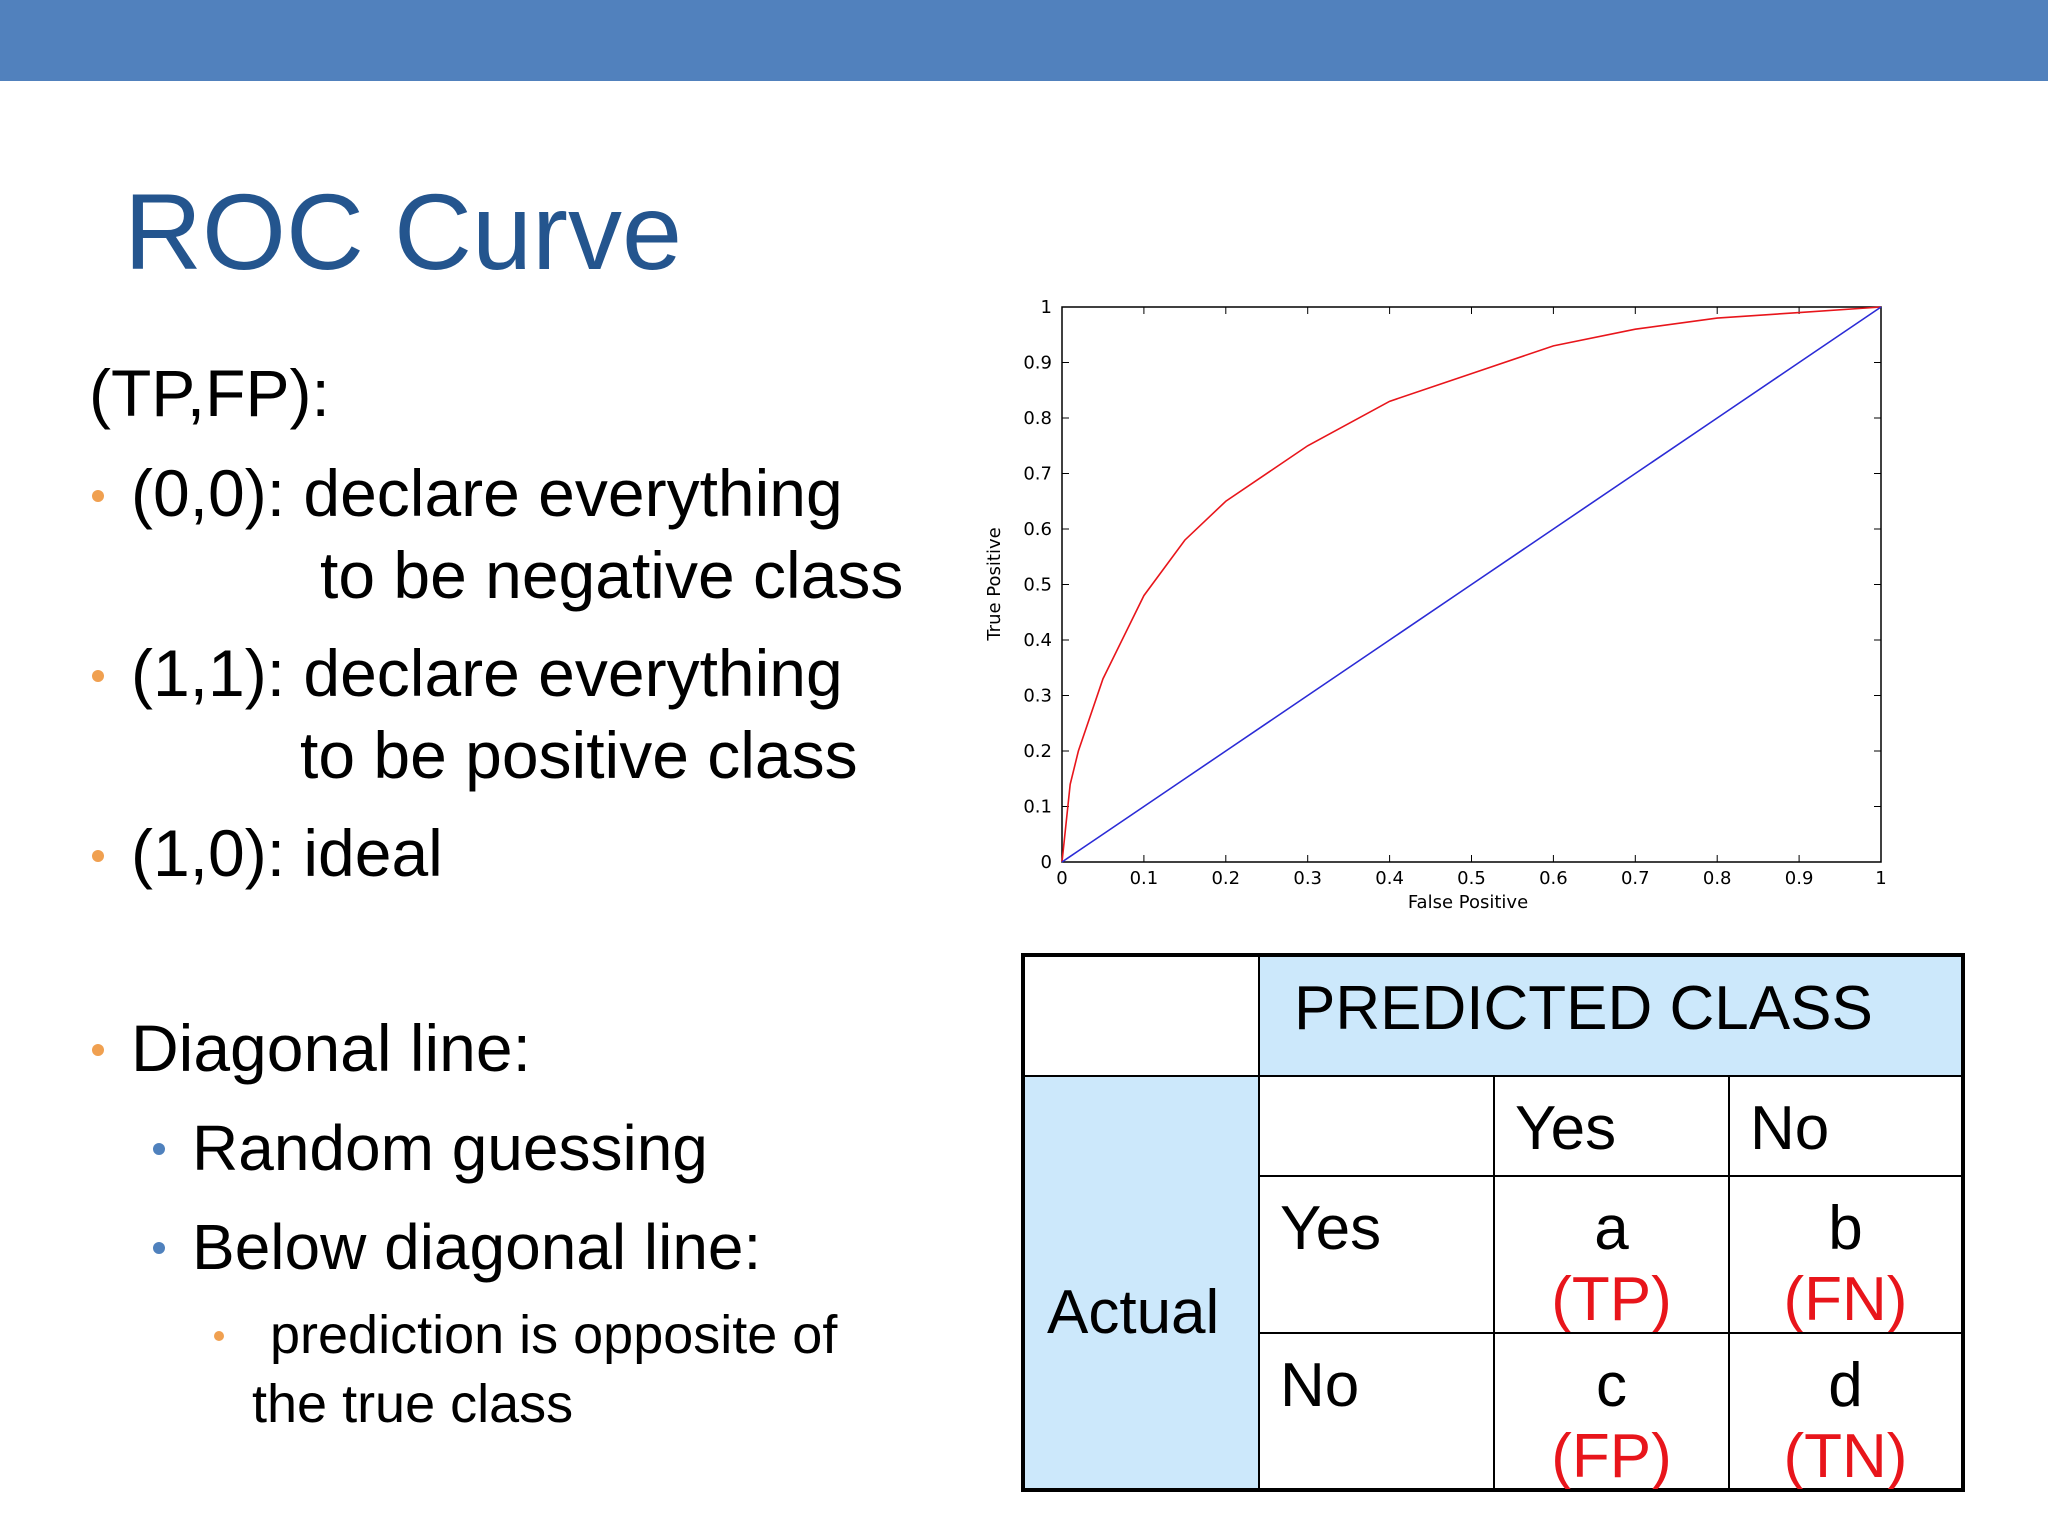  What do you see at coordinates (1037, 529) in the screenshot?
I see `y-tick-label: 0.6` at bounding box center [1037, 529].